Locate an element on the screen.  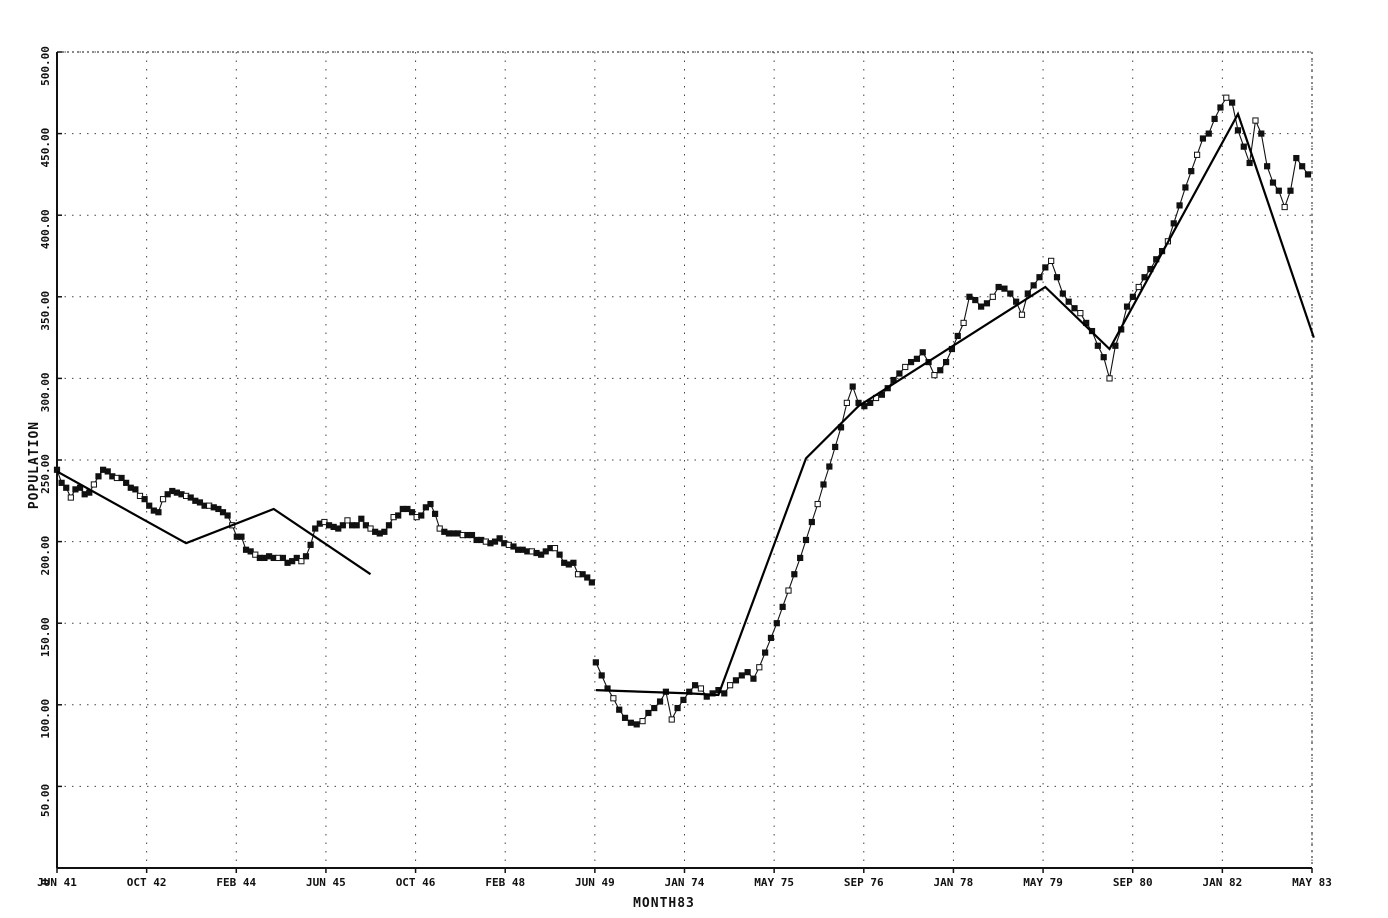
y-axis-title: POPULATION is located at coordinates (34, 465).